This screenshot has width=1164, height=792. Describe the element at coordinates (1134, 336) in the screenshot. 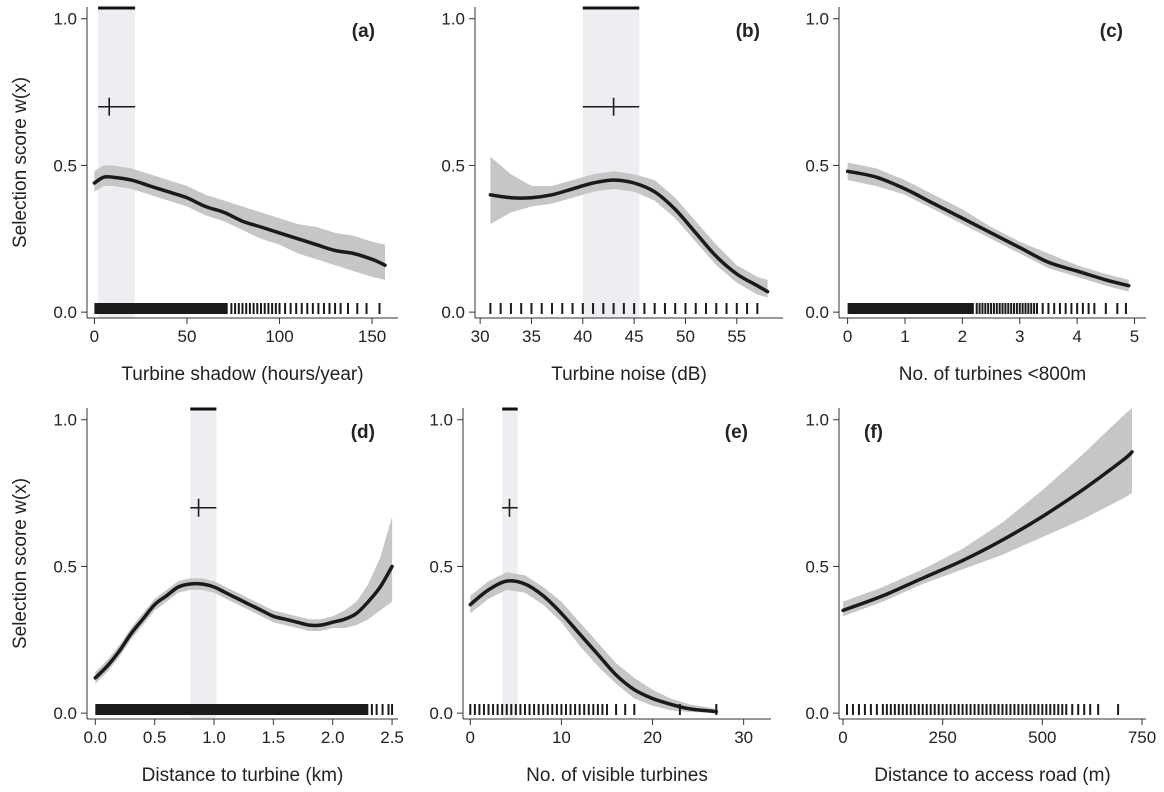

I see `x-tick-label: 5` at that location.